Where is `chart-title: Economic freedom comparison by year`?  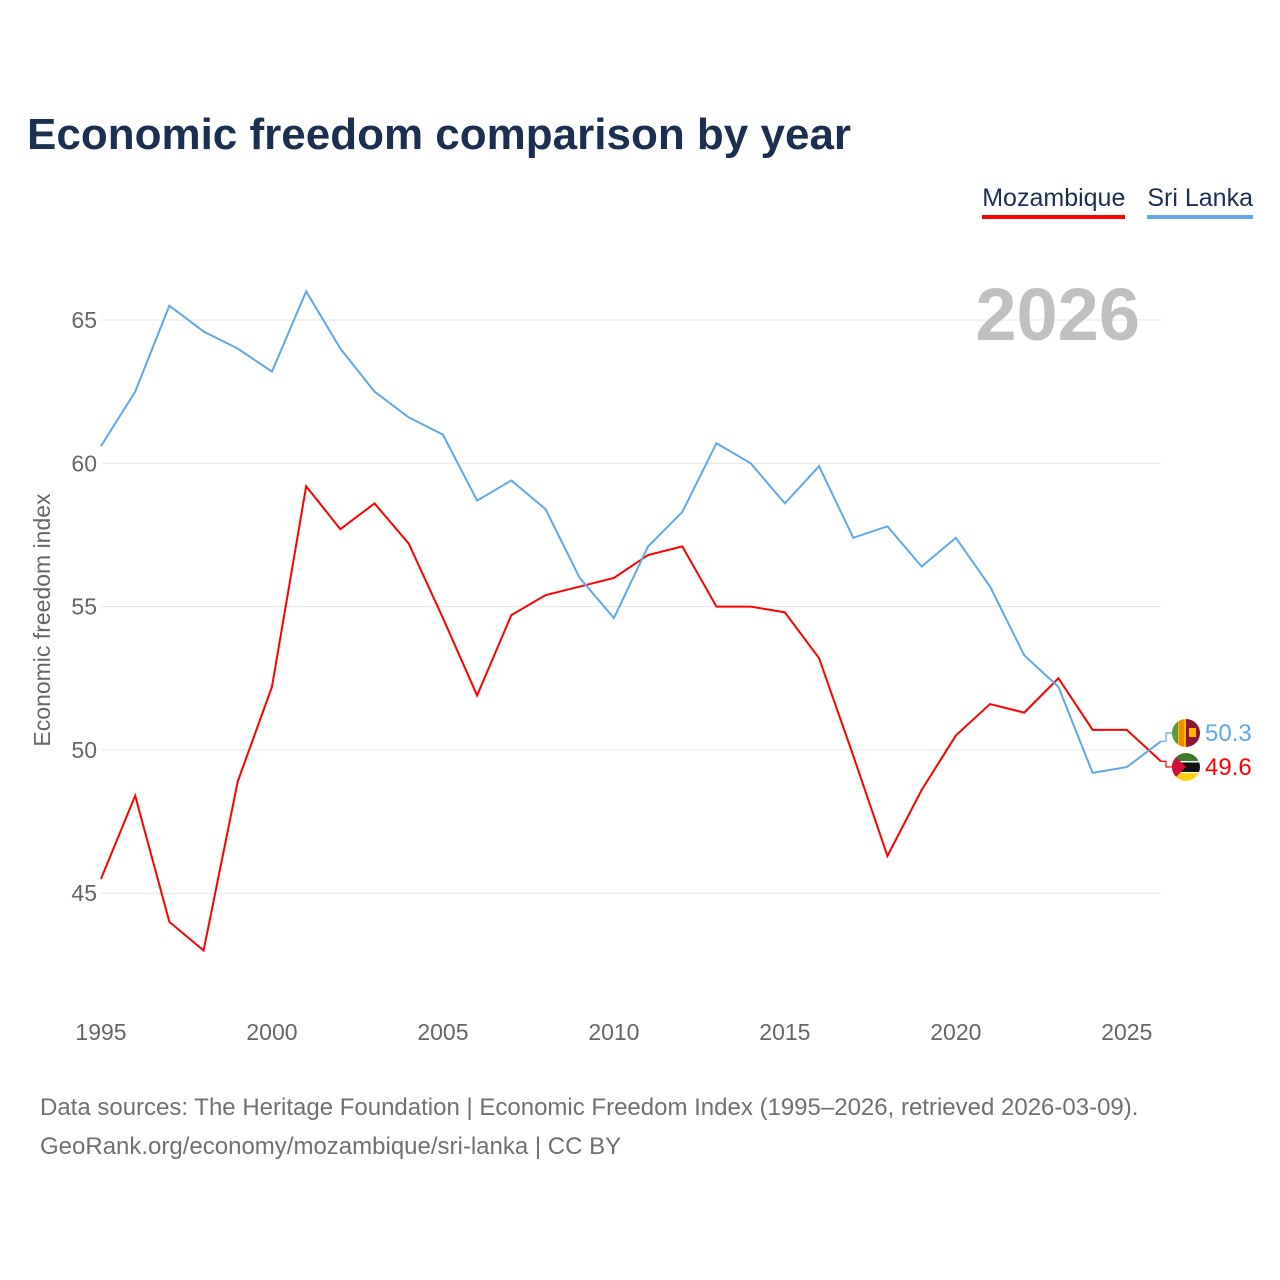 chart-title: Economic freedom comparison by year is located at coordinates (439, 134).